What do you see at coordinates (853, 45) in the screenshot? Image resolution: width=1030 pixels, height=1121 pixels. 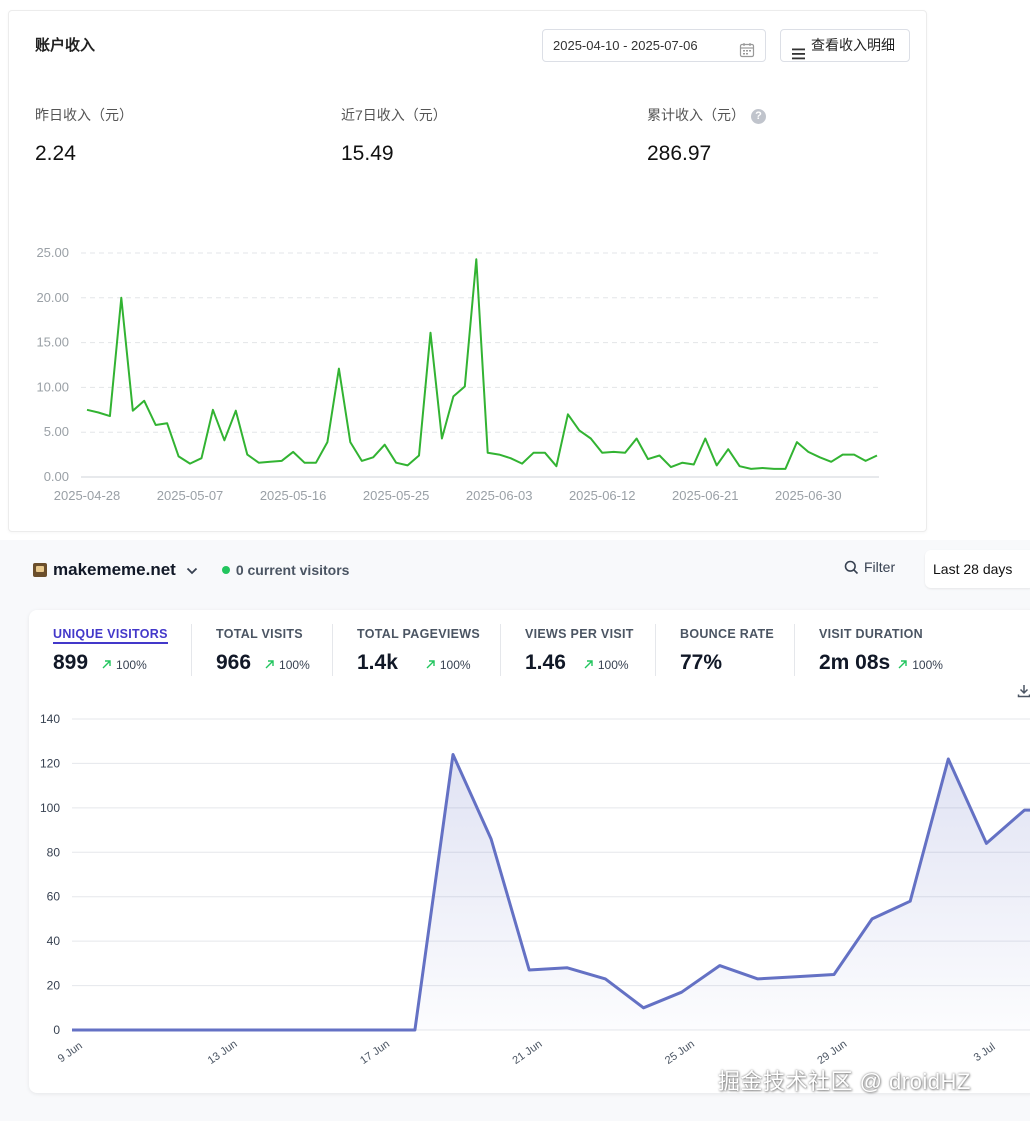 I see `view-income-detail-label: 查看收入明细` at bounding box center [853, 45].